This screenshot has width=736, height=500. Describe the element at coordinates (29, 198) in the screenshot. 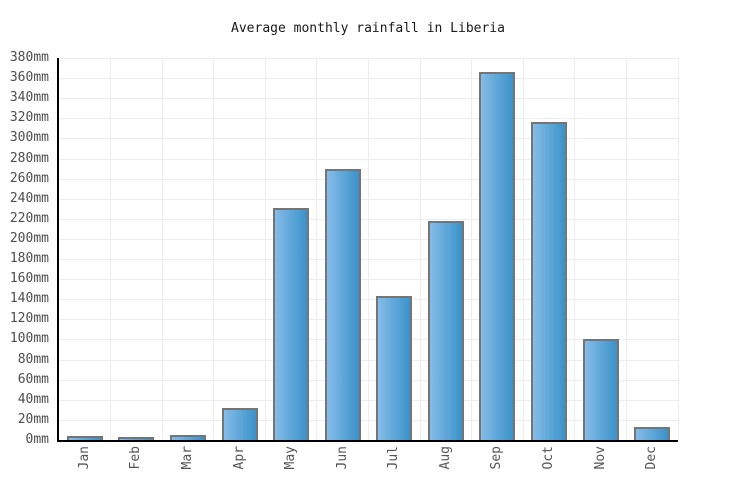

I see `y-tick-label: 240mm` at that location.